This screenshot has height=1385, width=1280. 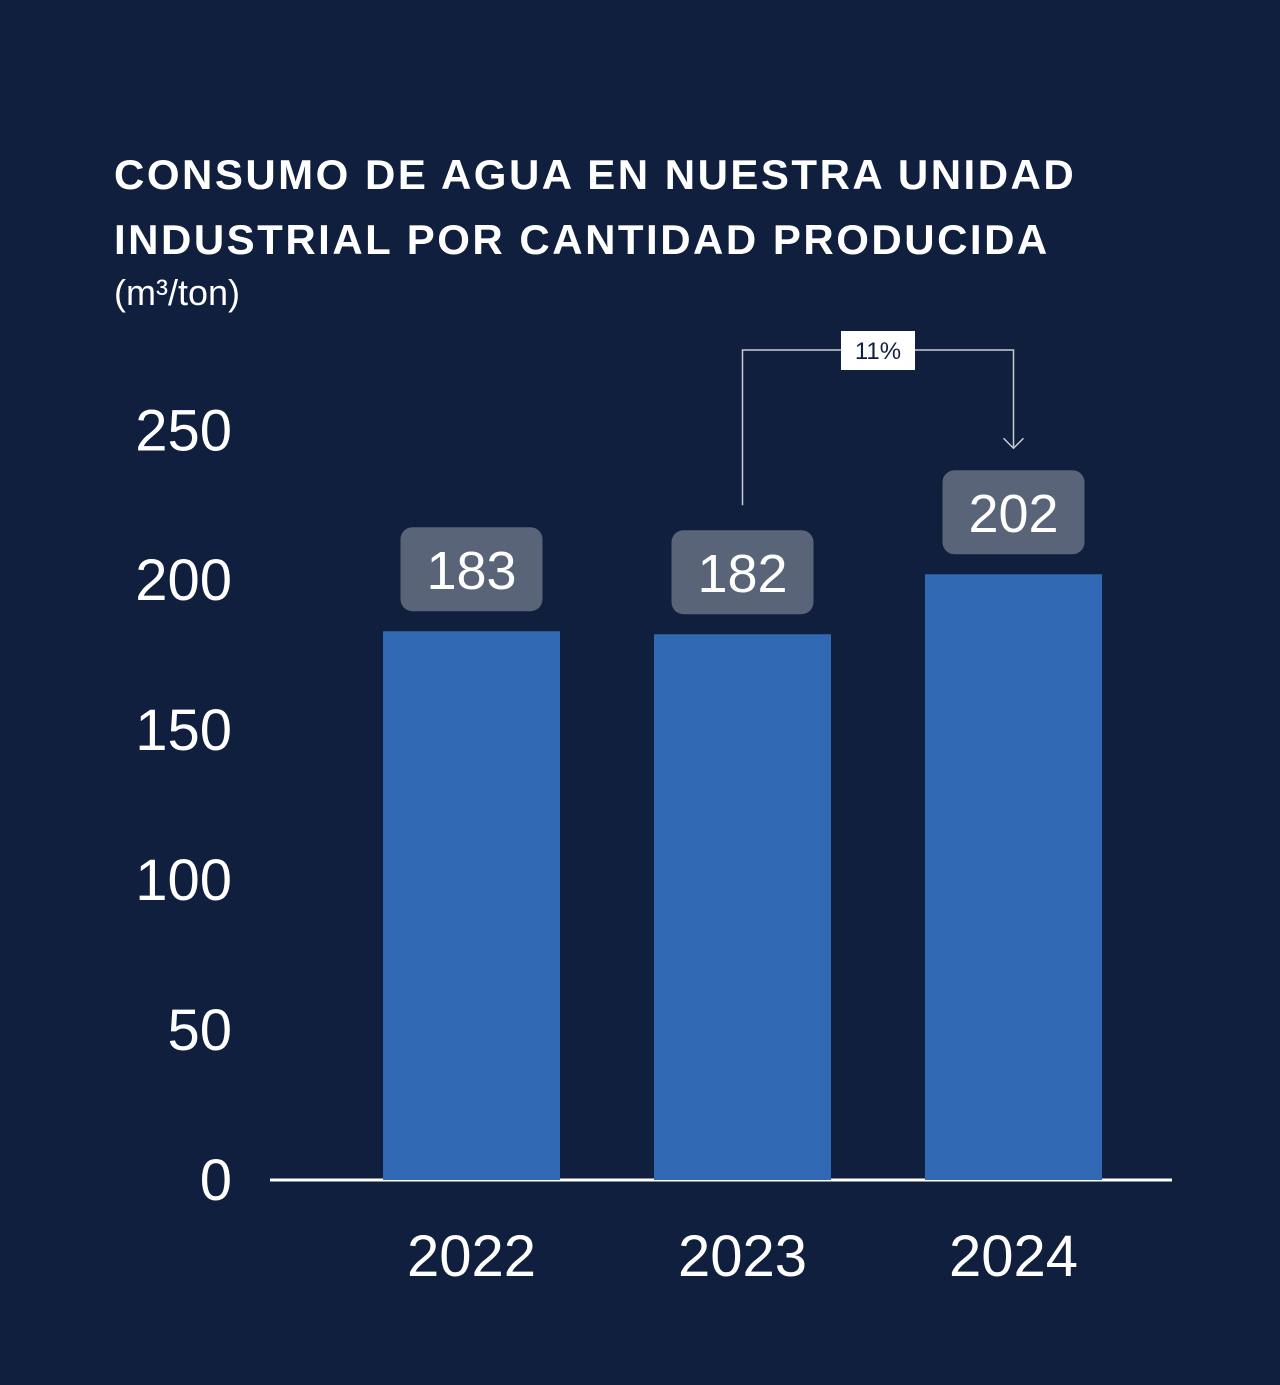 What do you see at coordinates (183, 580) in the screenshot?
I see `y-tick-label: 200` at bounding box center [183, 580].